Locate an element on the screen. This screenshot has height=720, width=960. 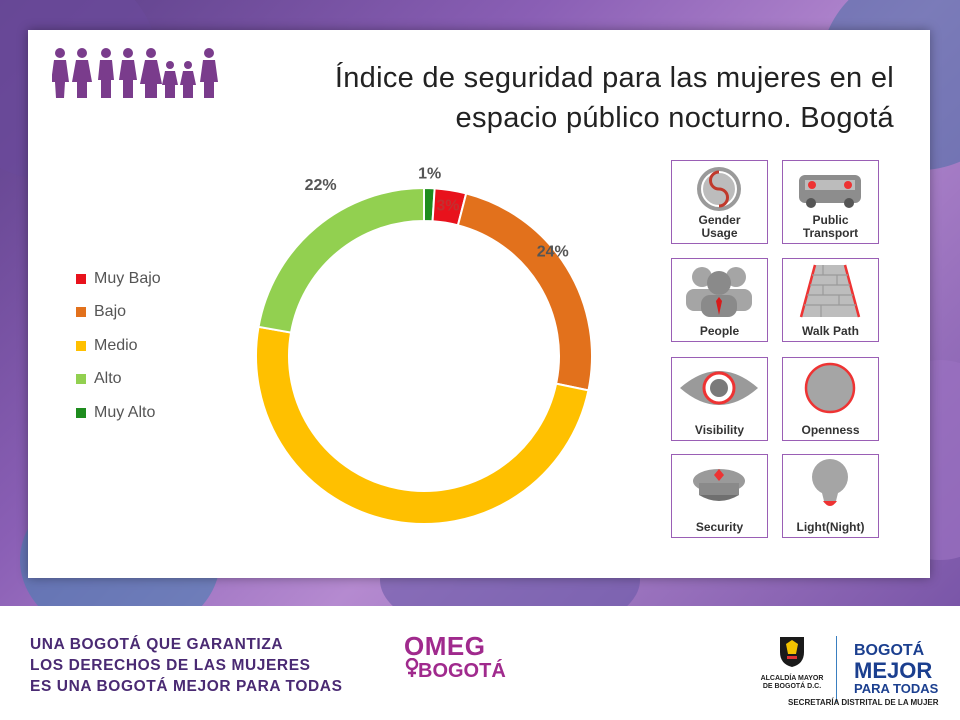
circle-icon is located at coordinates (830, 388).